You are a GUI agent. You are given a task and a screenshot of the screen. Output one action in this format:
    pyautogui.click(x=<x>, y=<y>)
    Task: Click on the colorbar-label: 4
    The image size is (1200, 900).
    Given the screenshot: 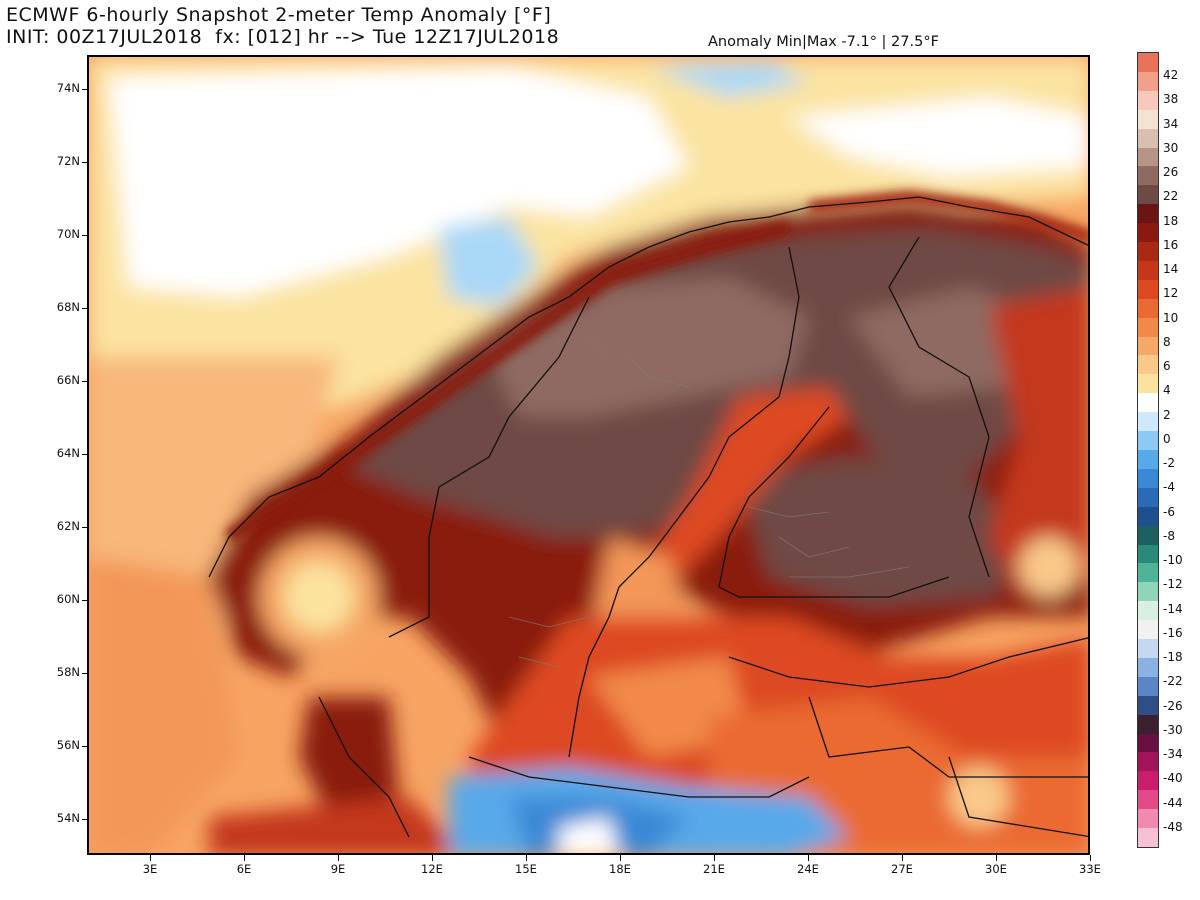 What is the action you would take?
    pyautogui.click(x=1167, y=390)
    